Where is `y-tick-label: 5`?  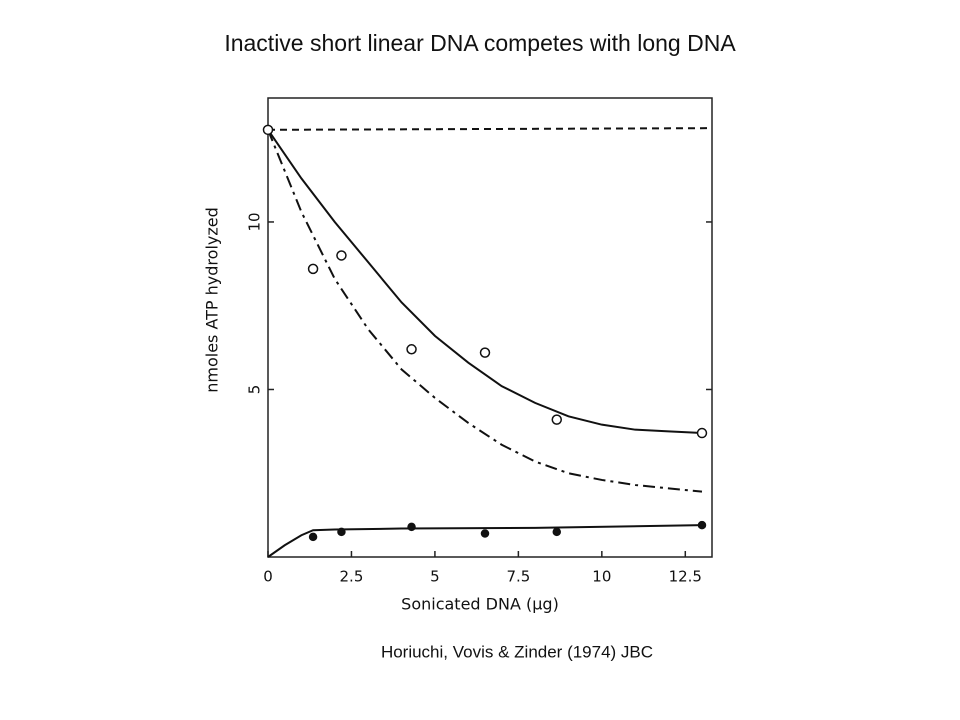 y-tick-label: 5 is located at coordinates (255, 390).